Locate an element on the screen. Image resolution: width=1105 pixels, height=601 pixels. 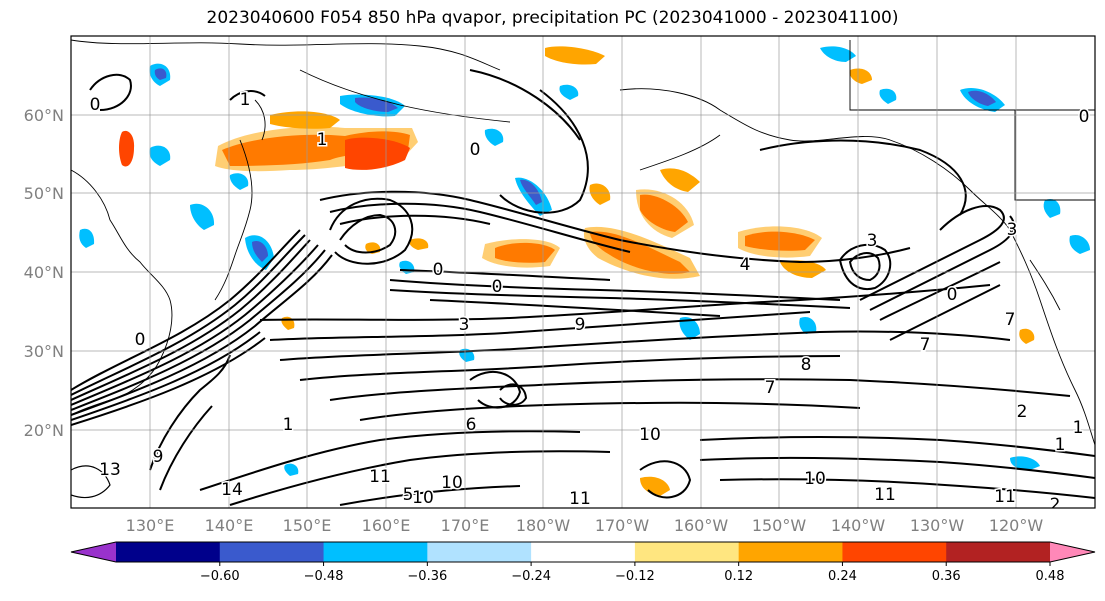
colorbar-tick-label: 0.12 is located at coordinates (738, 576).